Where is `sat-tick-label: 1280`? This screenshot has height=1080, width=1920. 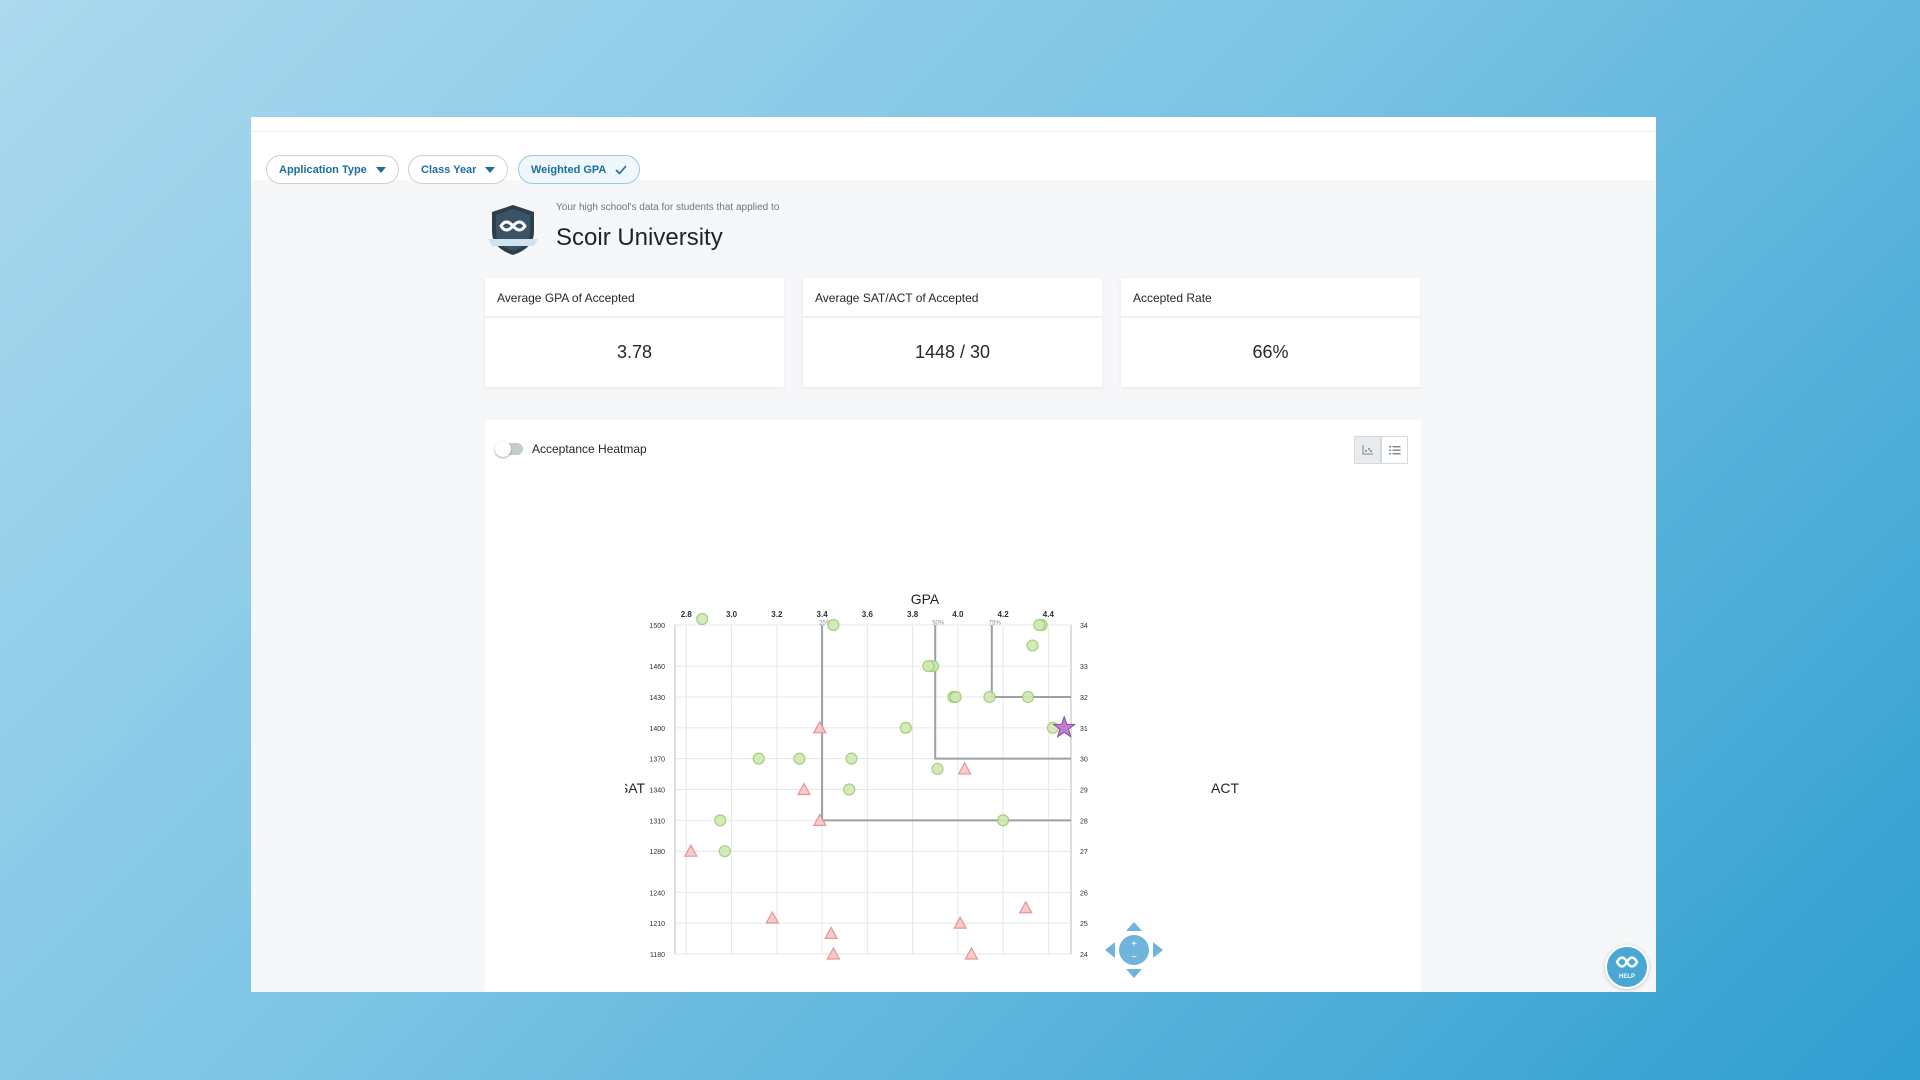 sat-tick-label: 1280 is located at coordinates (657, 852).